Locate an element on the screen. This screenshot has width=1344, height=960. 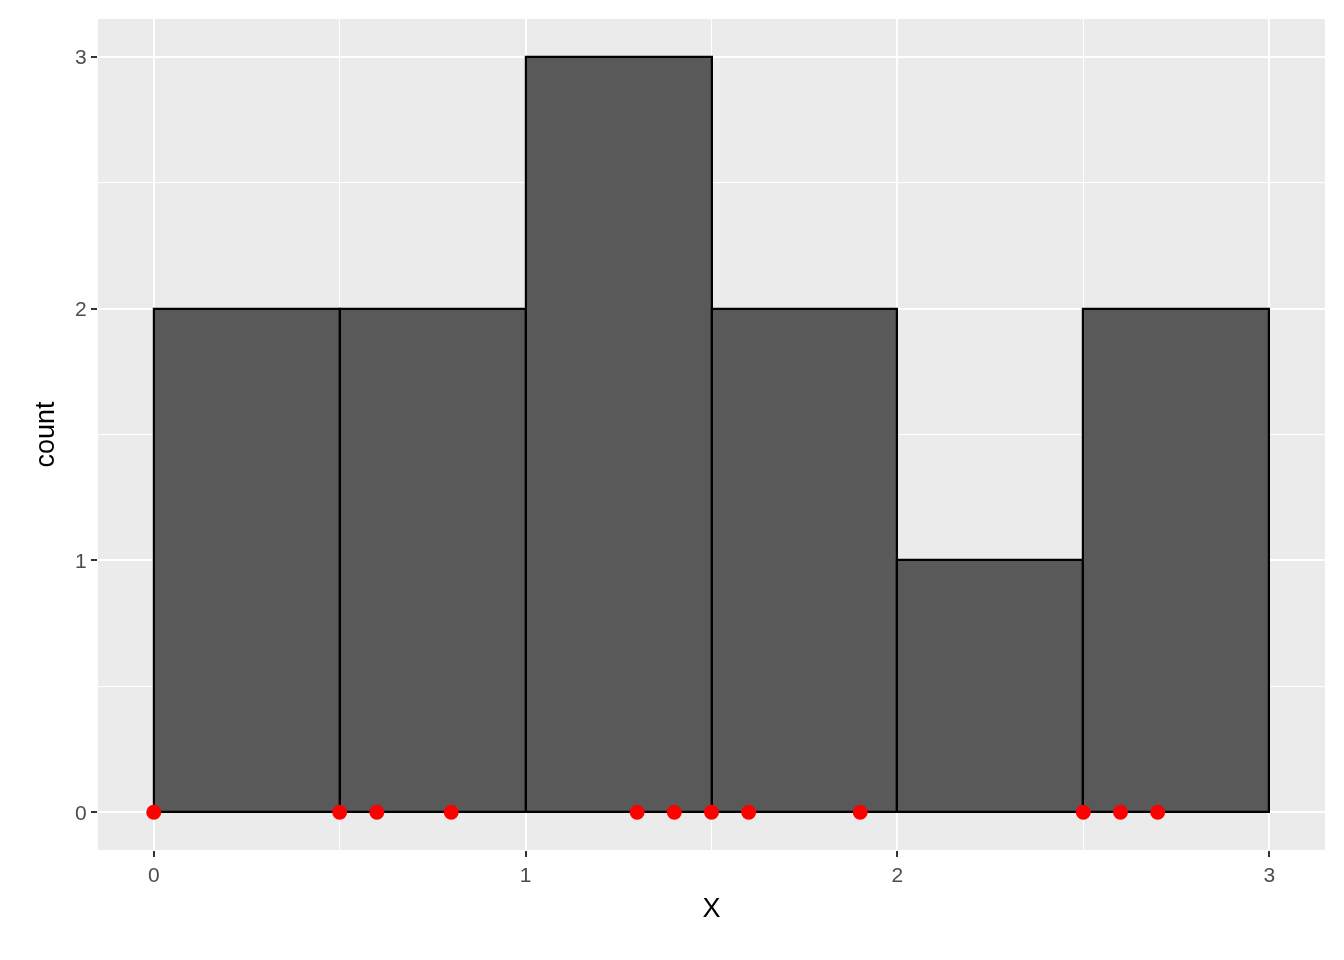
y-tick-label: 2 is located at coordinates (81, 308).